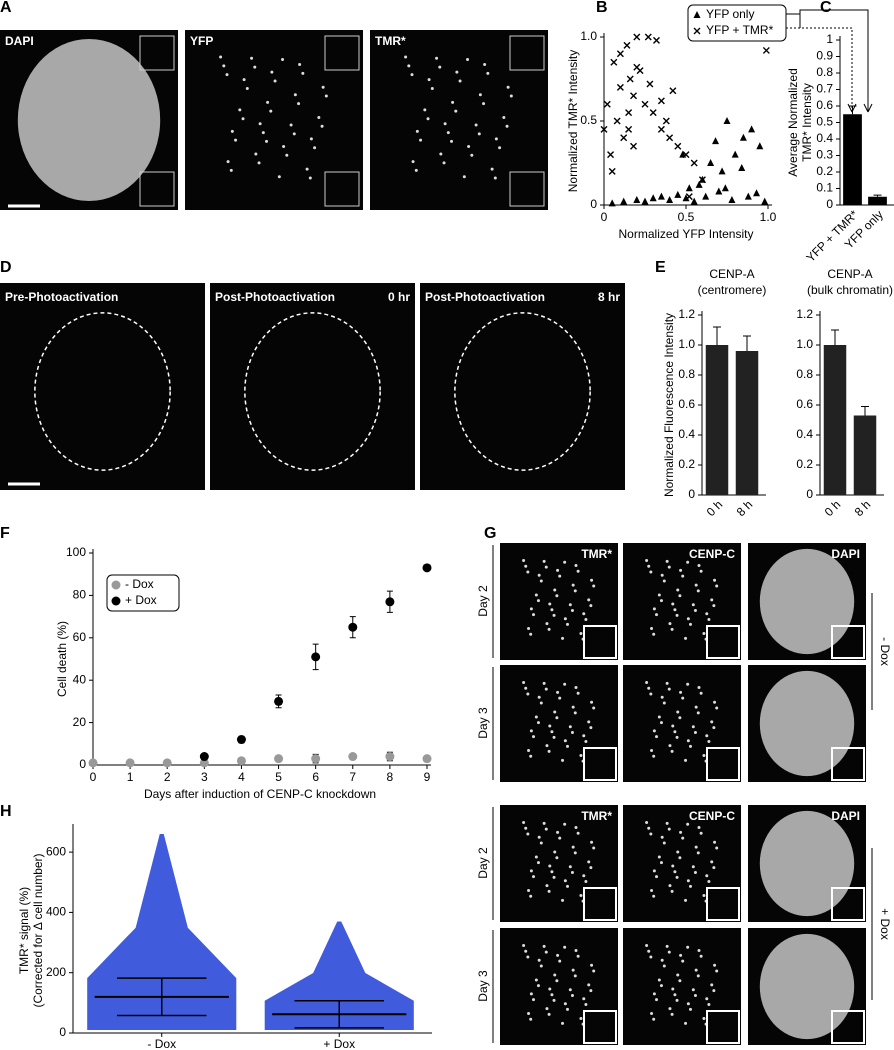 Image resolution: width=894 pixels, height=1050 pixels. Describe the element at coordinates (845, 554) in the screenshot. I see `column-label: DAPI` at that location.